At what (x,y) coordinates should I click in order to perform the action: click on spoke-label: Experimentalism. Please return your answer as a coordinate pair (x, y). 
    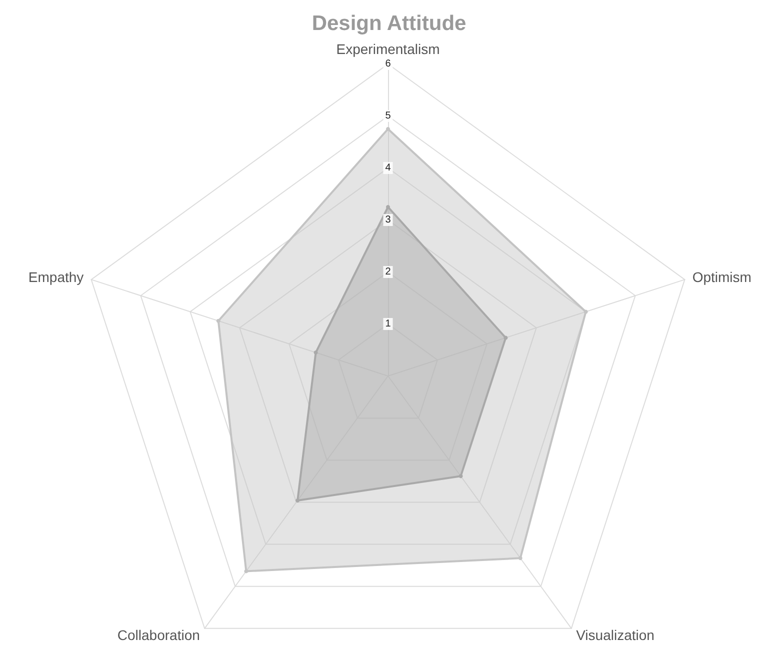
    Looking at the image, I should click on (388, 49).